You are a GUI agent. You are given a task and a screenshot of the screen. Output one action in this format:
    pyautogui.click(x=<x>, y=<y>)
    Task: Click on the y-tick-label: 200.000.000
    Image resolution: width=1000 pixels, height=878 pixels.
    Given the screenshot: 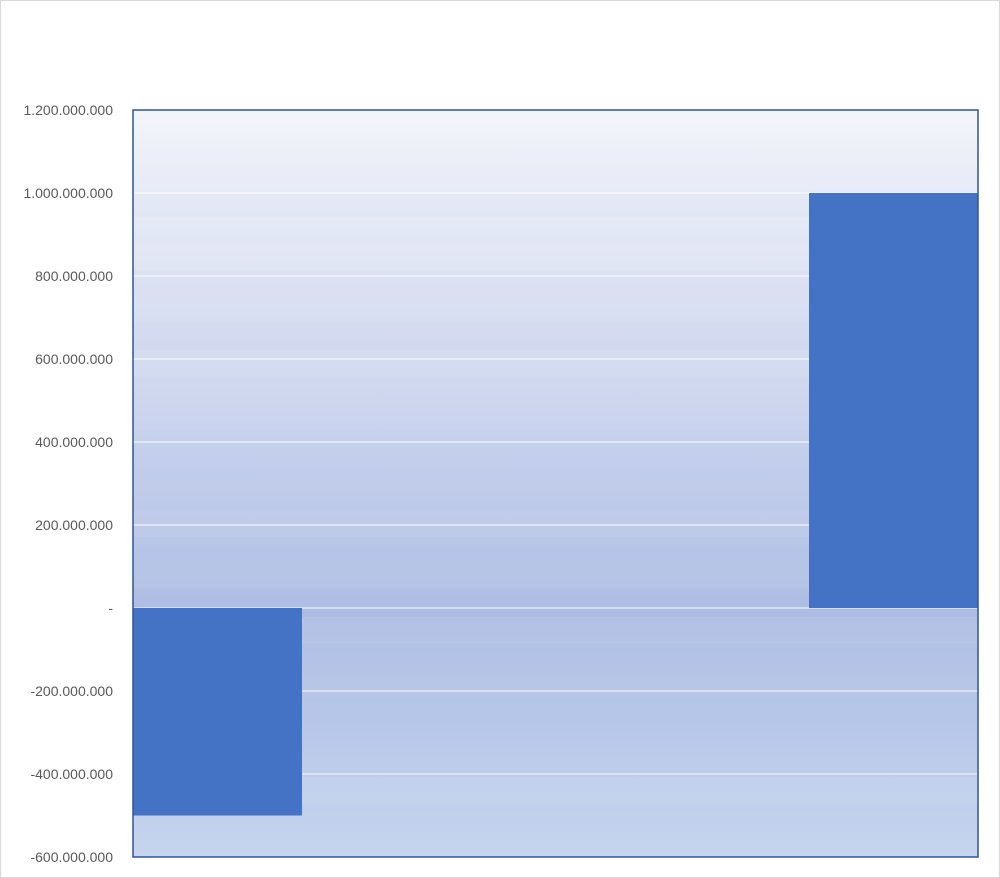 What is the action you would take?
    pyautogui.click(x=74, y=525)
    